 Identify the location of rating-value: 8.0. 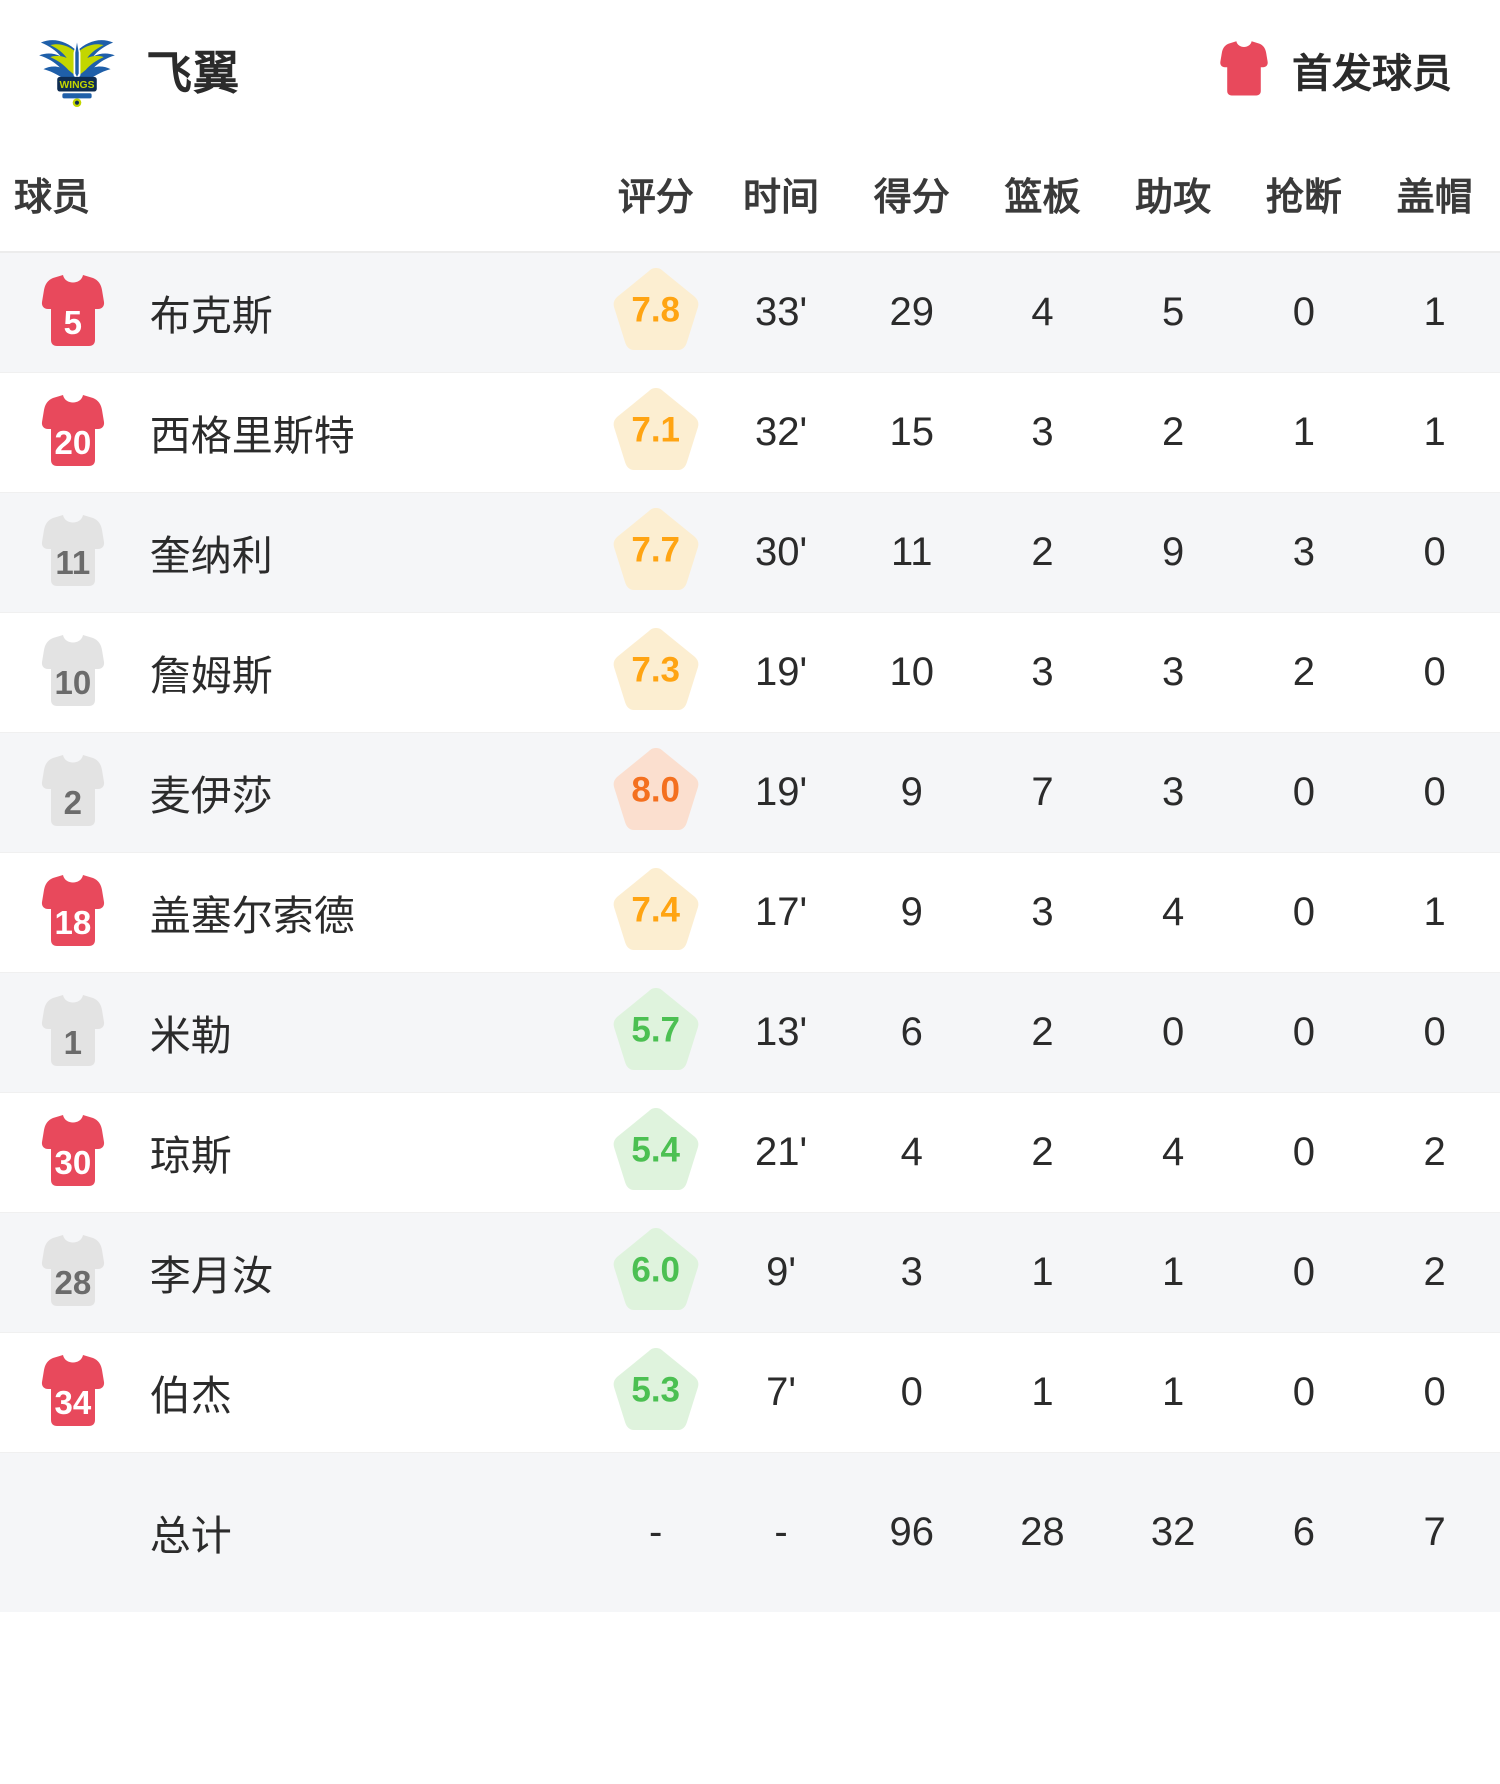
(656, 789).